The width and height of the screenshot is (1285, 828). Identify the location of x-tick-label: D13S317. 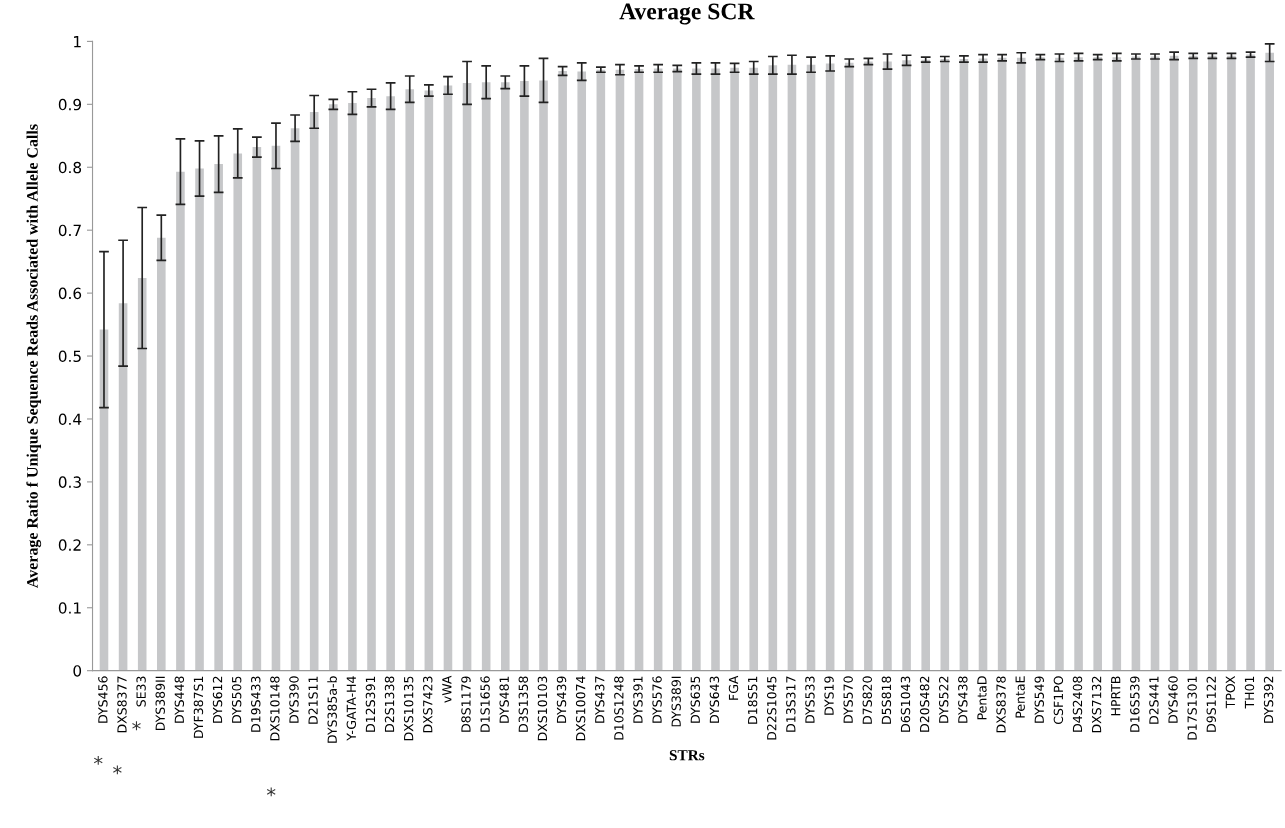
(791, 704).